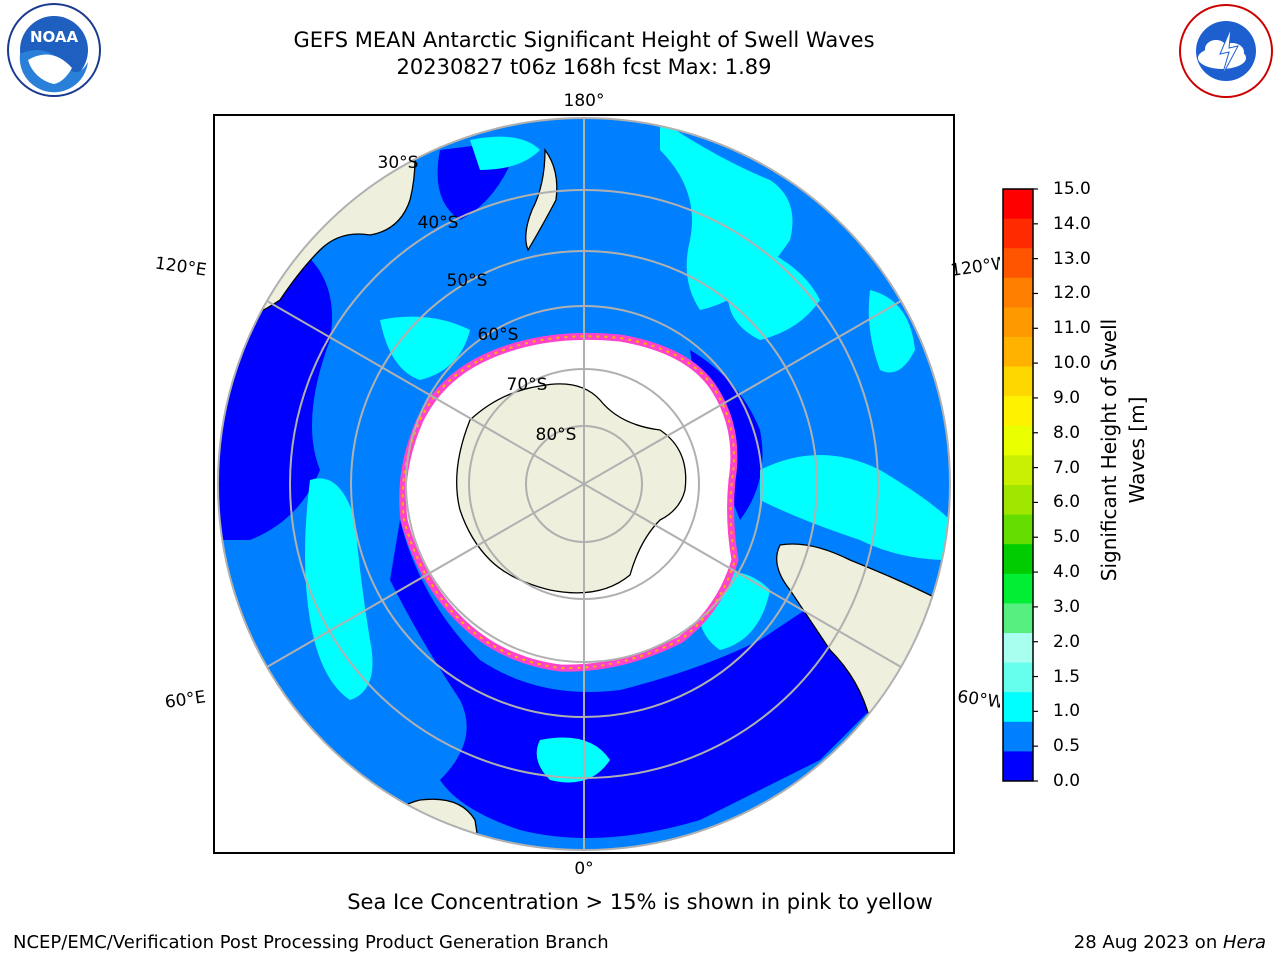 The image size is (1280, 960). Describe the element at coordinates (505, 153) in the screenshot. I see `swell-cyan-n` at that location.